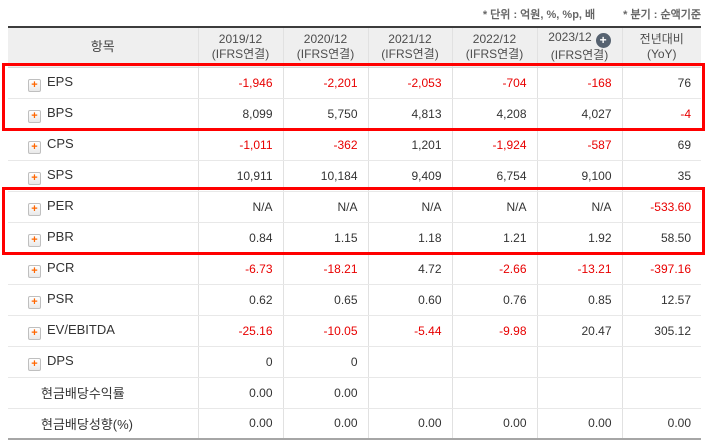 The width and height of the screenshot is (709, 445). What do you see at coordinates (579, 331) in the screenshot?
I see `value-cell: 20.47` at bounding box center [579, 331].